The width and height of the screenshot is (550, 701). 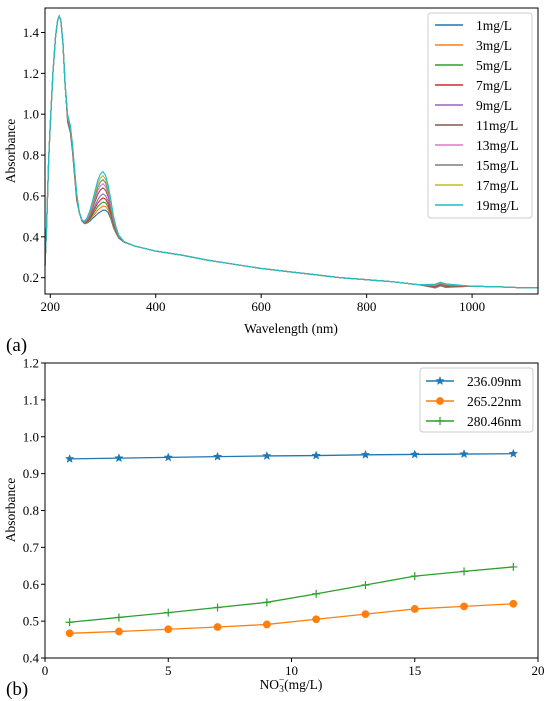 What do you see at coordinates (291, 328) in the screenshot?
I see `panel-a-x-axis-label: Wavelength (nm)` at bounding box center [291, 328].